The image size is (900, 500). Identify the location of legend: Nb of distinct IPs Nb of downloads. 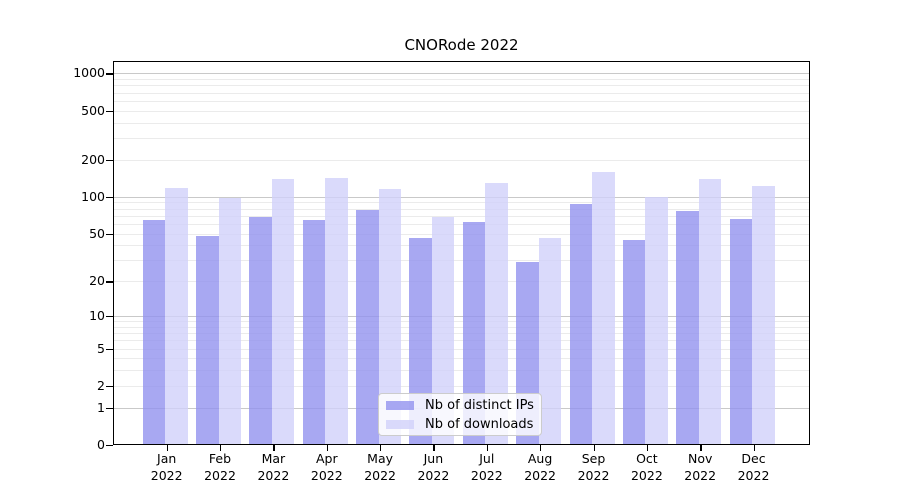
(460, 414).